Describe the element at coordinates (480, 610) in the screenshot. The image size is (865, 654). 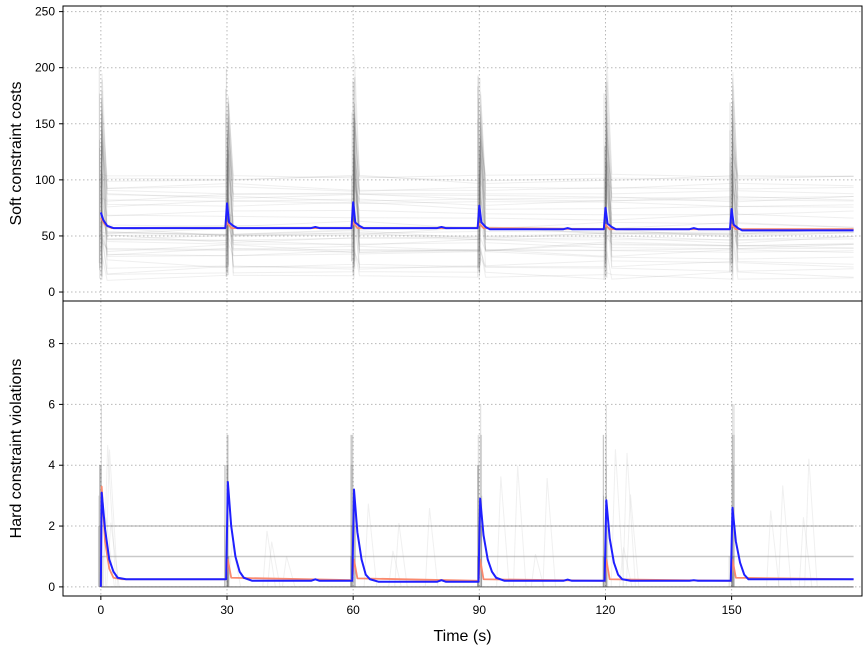
I see `x-tick-label: 90` at that location.